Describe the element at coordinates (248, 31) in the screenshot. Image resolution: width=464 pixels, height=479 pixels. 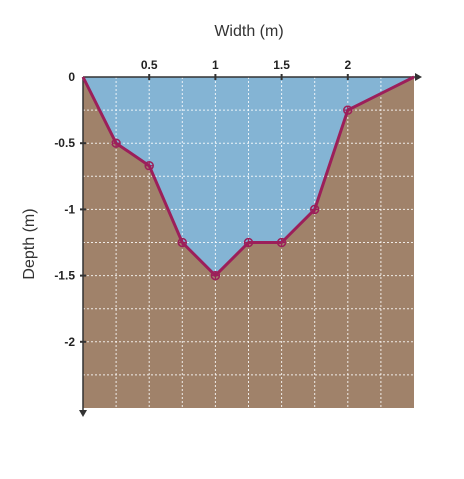
I see `x-axis-label: Width (m)` at that location.